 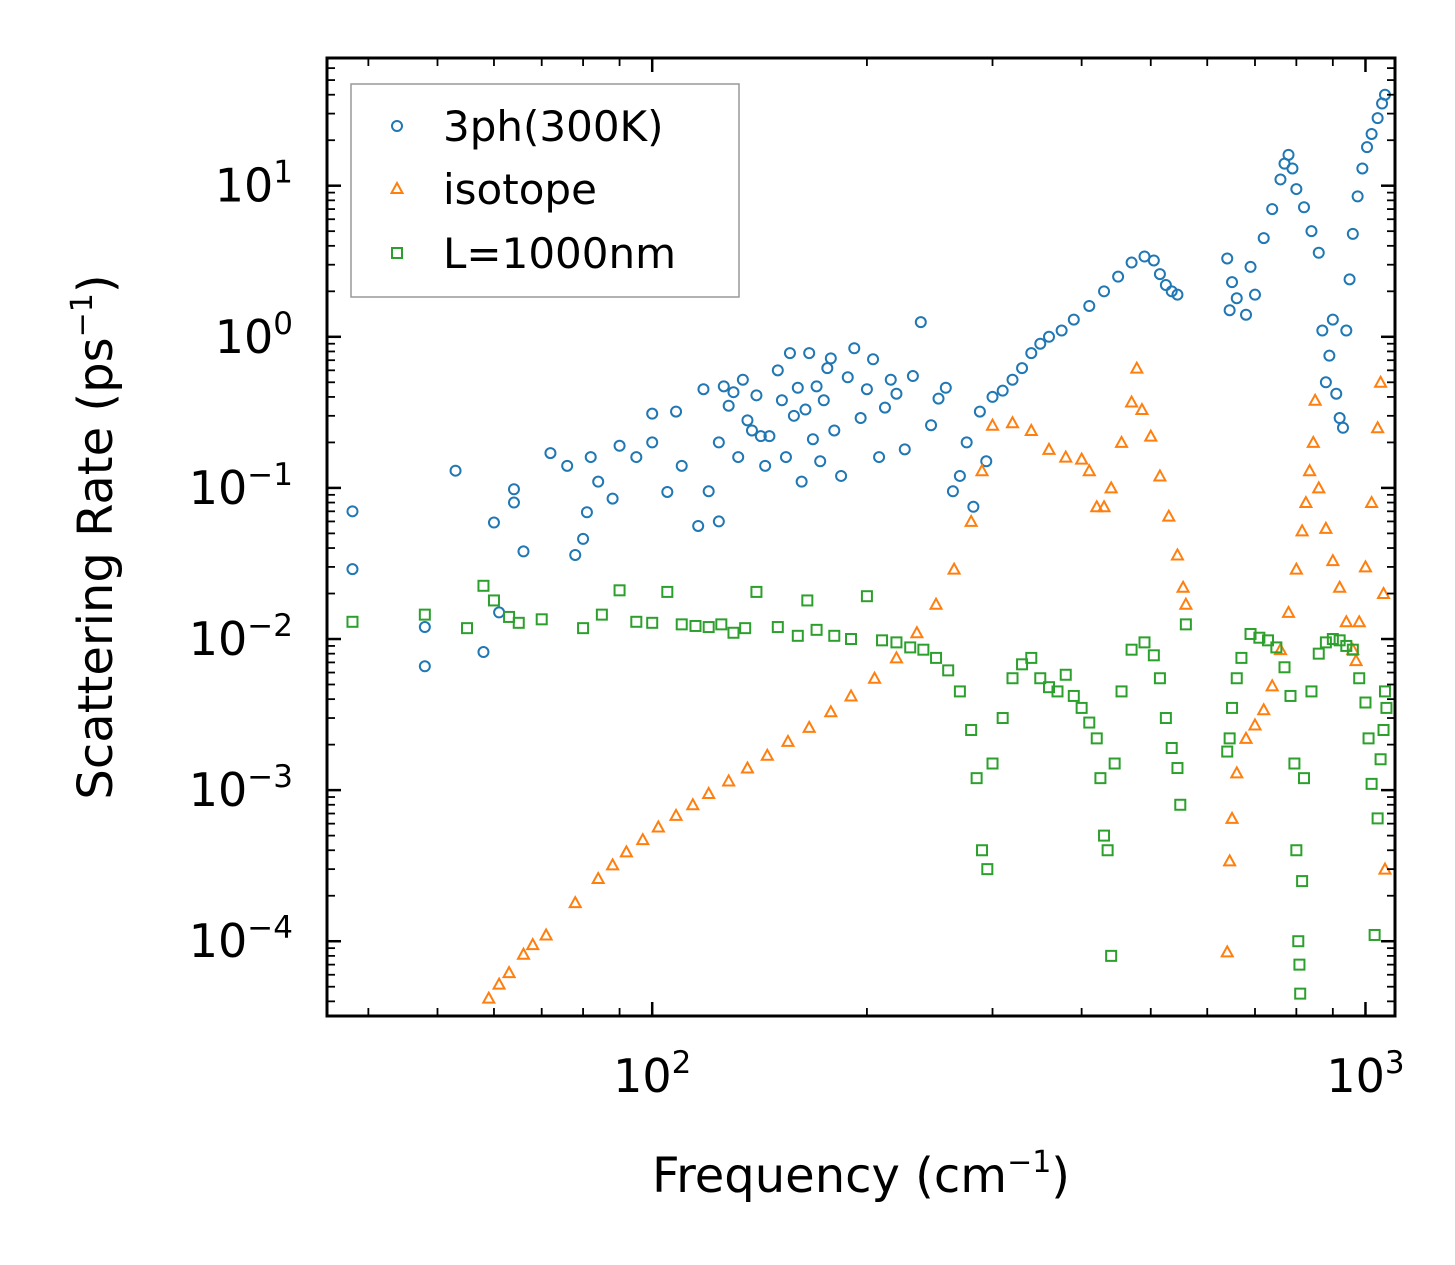 What do you see at coordinates (861, 1174) in the screenshot?
I see `x-axis-label: Frequency (cm−1)` at bounding box center [861, 1174].